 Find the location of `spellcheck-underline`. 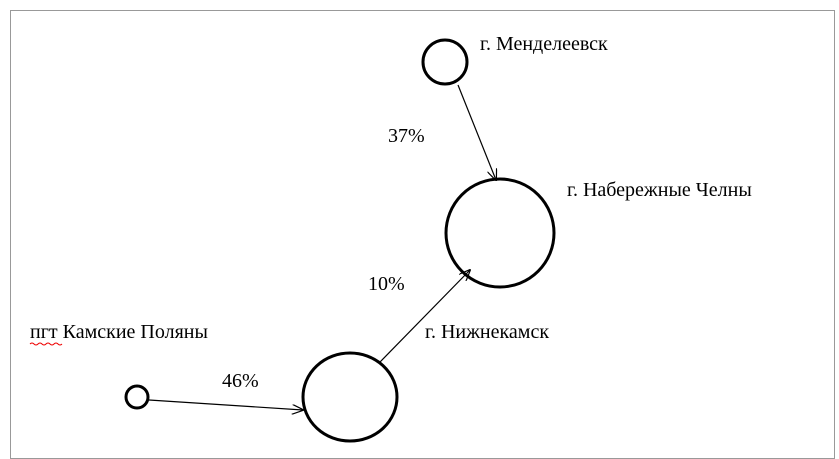

spellcheck-underline is located at coordinates (46, 344).